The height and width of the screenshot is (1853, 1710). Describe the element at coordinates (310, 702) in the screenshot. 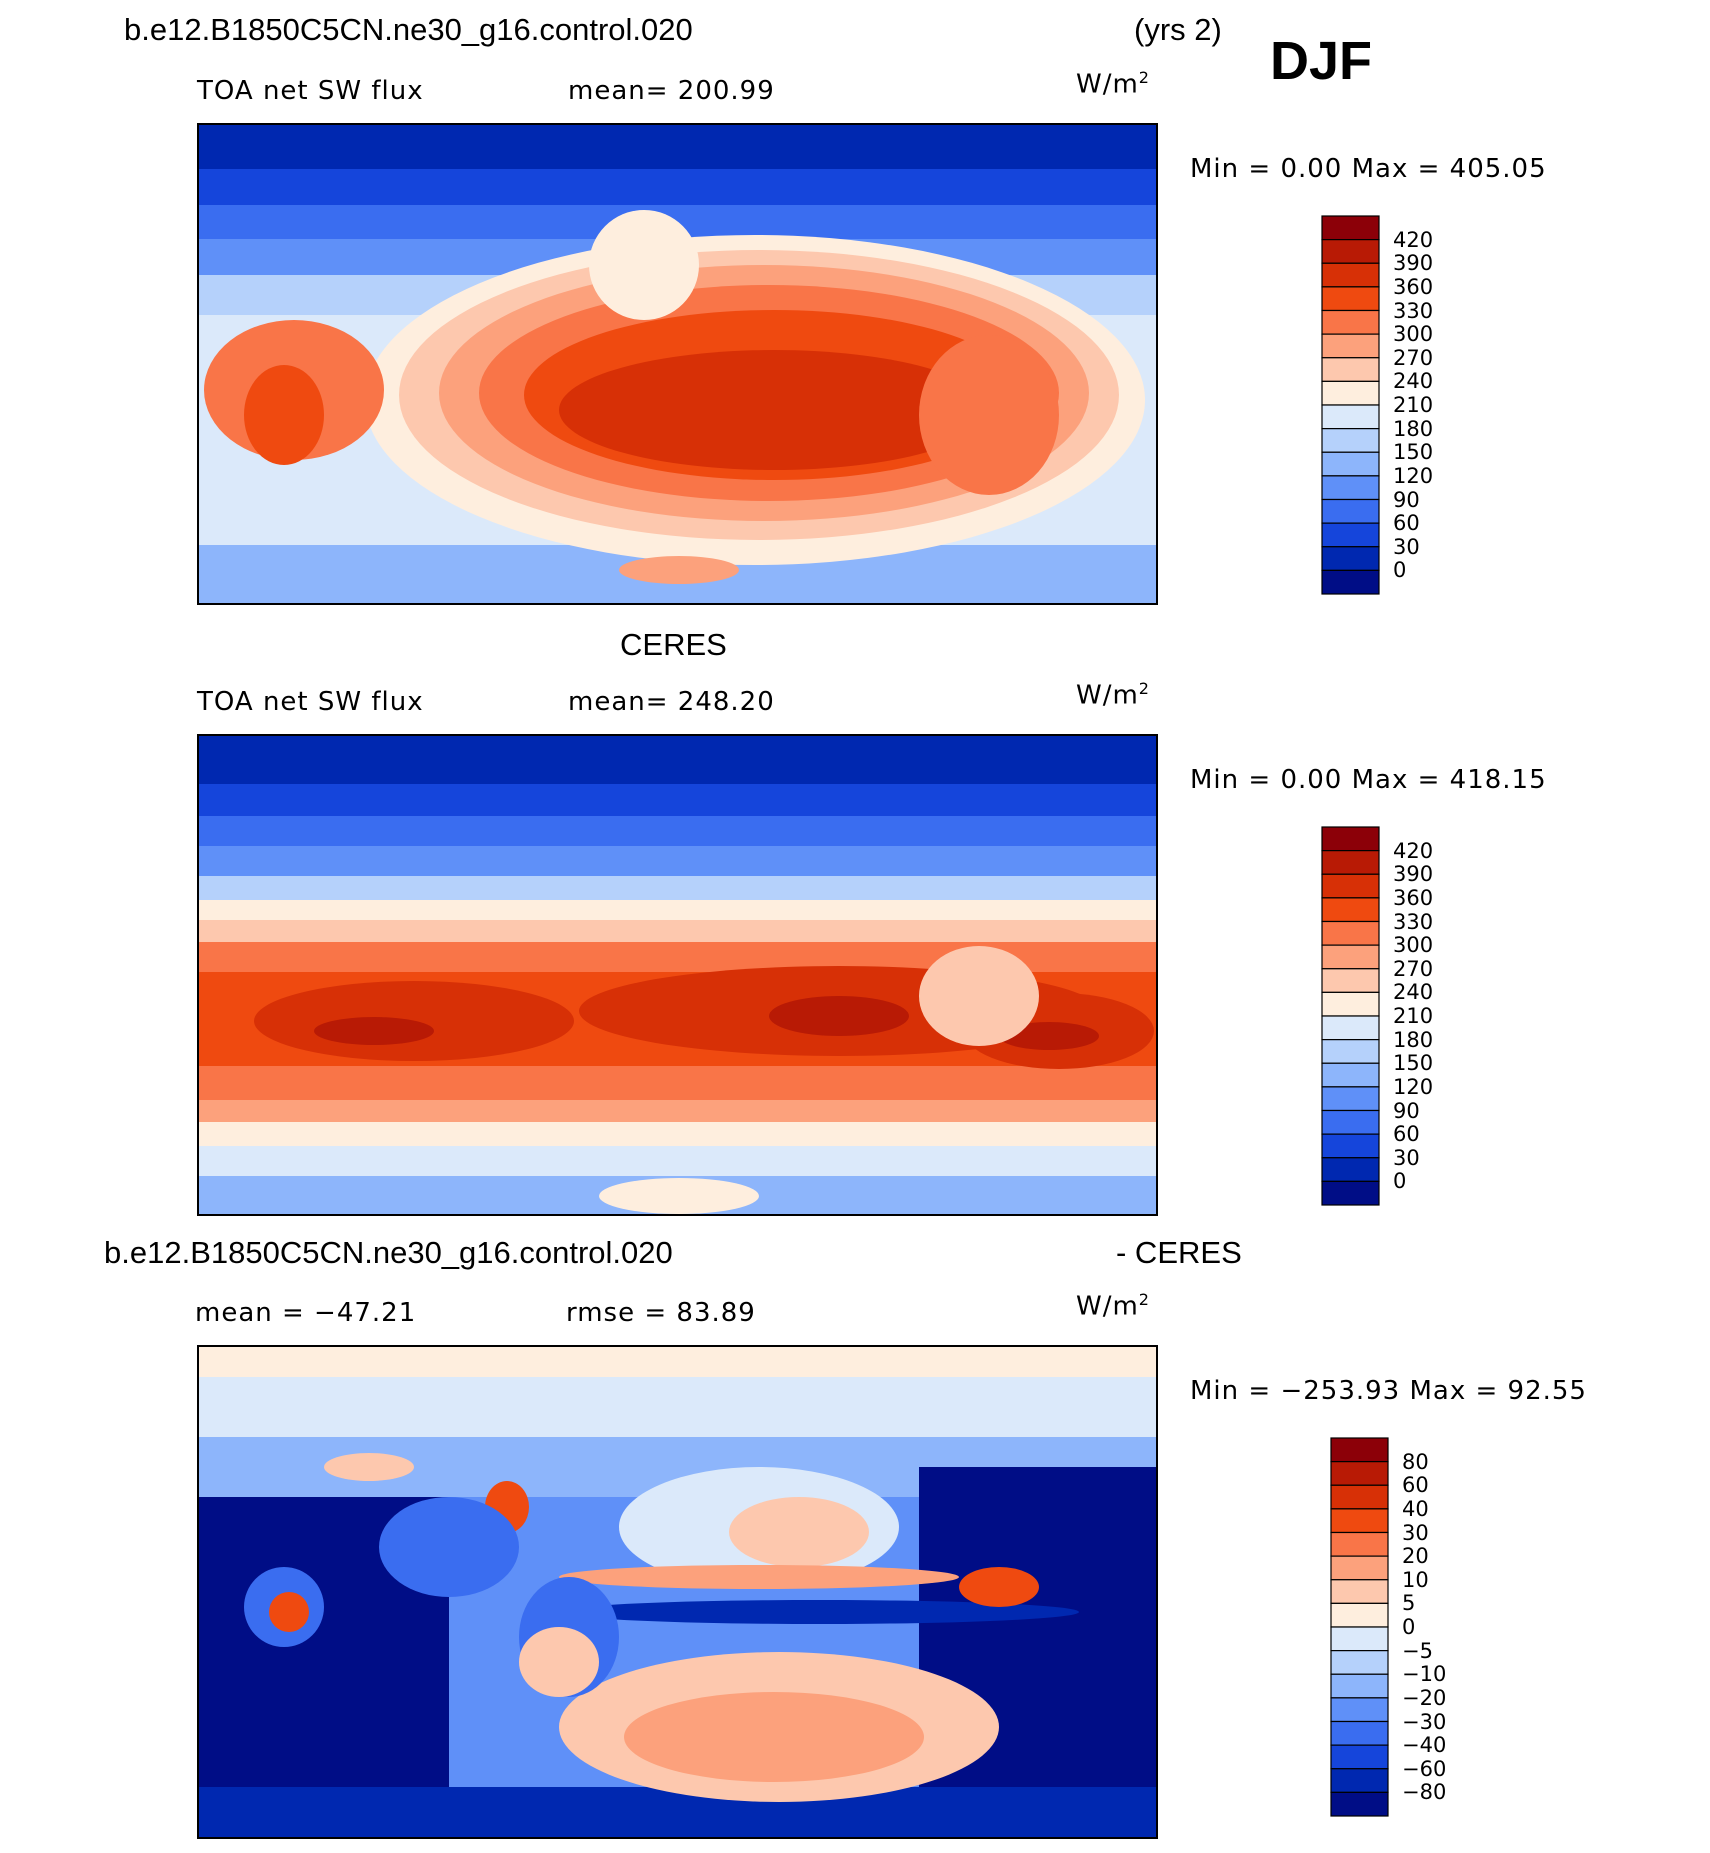

I see `panel2-variable: TOA net SW flux` at that location.